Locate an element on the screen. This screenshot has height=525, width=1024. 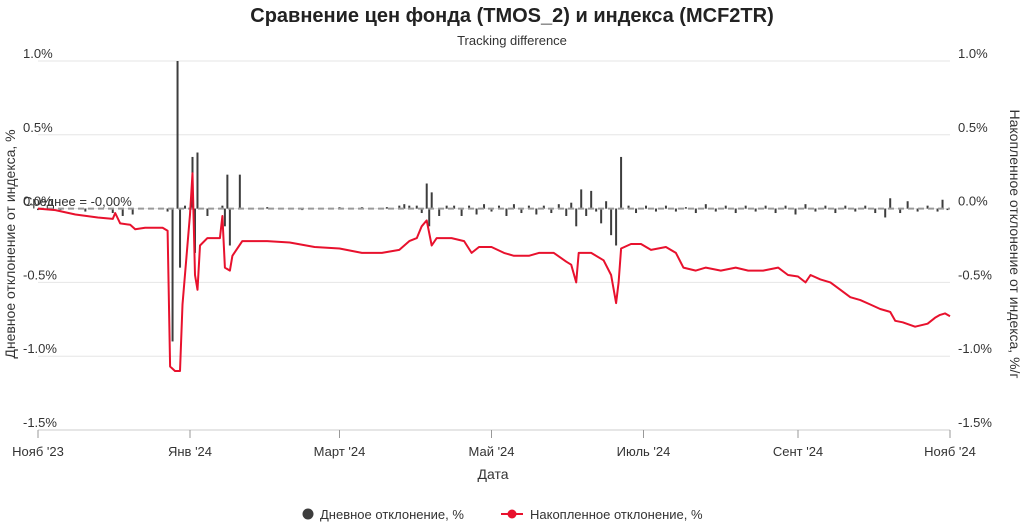
legend-marker-cumulative is located at coordinates (512, 514).